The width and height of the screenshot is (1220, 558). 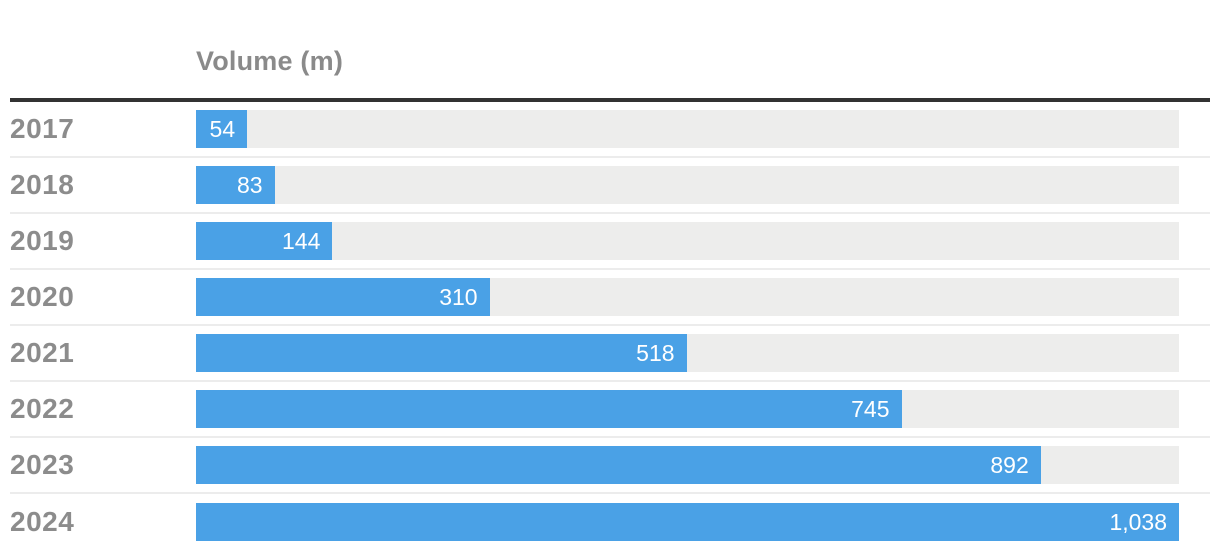 I want to click on bar-track: 1,038, so click(x=687, y=522).